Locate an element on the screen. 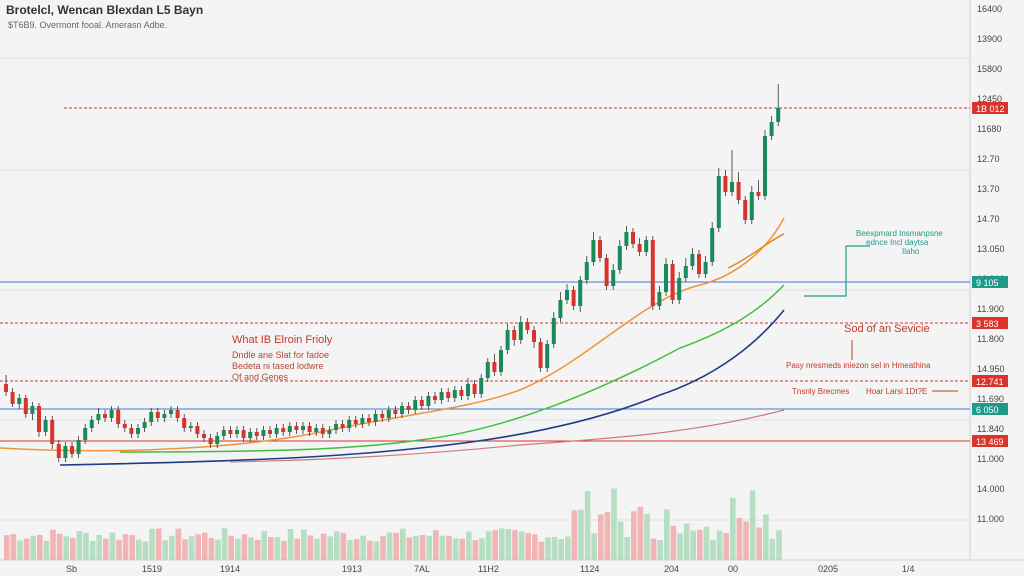 This screenshot has width=1024, height=576. price-tag-label-4: 6 050 is located at coordinates (987, 410).